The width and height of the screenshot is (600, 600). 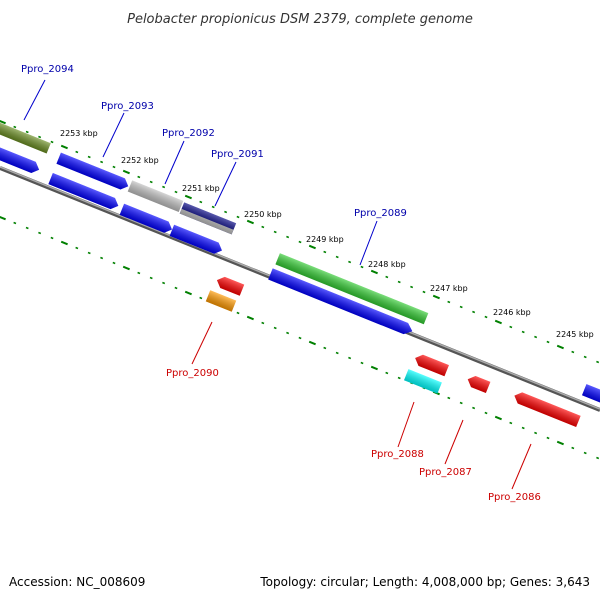 I want to click on tick-label: 2252 kbp, so click(x=140, y=160).